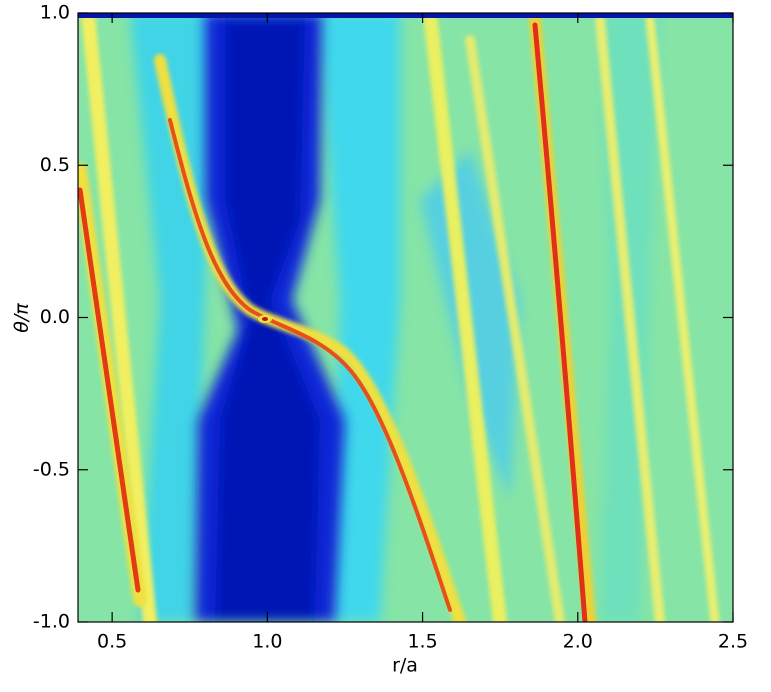  What do you see at coordinates (405, 666) in the screenshot?
I see `x-axis-label: r/a` at bounding box center [405, 666].